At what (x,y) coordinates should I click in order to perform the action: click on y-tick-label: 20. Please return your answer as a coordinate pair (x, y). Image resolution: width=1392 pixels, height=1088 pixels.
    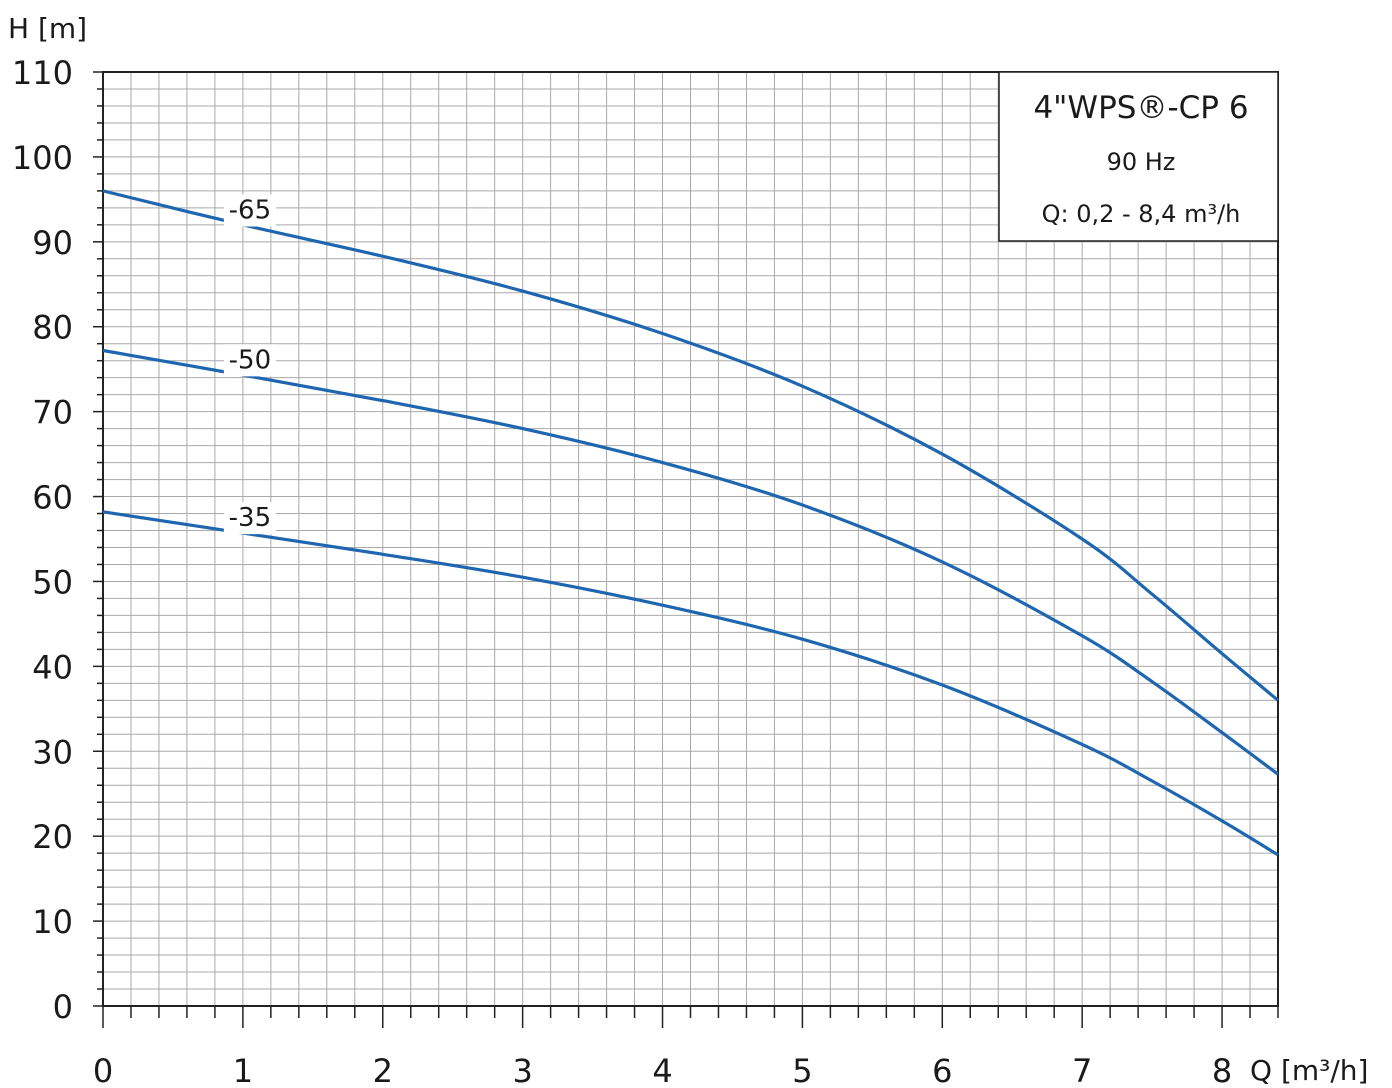
    Looking at the image, I should click on (52, 837).